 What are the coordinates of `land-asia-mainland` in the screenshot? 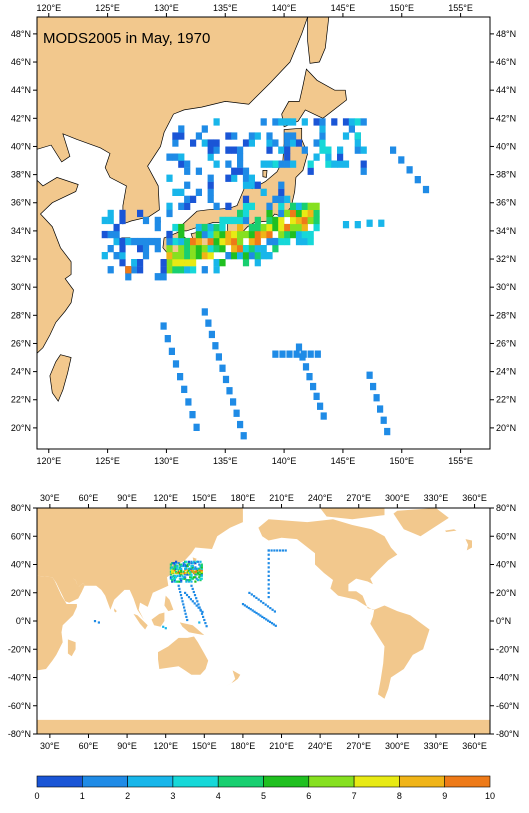 It's located at (172, 120).